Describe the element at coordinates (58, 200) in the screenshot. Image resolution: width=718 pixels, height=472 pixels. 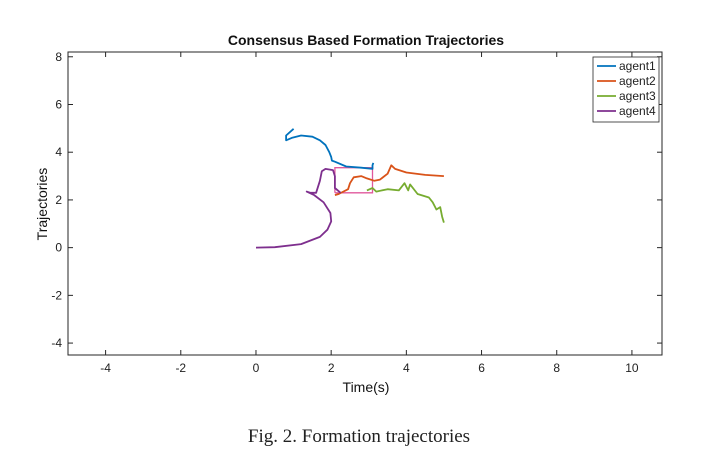
I see `y-tick-label: 2` at that location.